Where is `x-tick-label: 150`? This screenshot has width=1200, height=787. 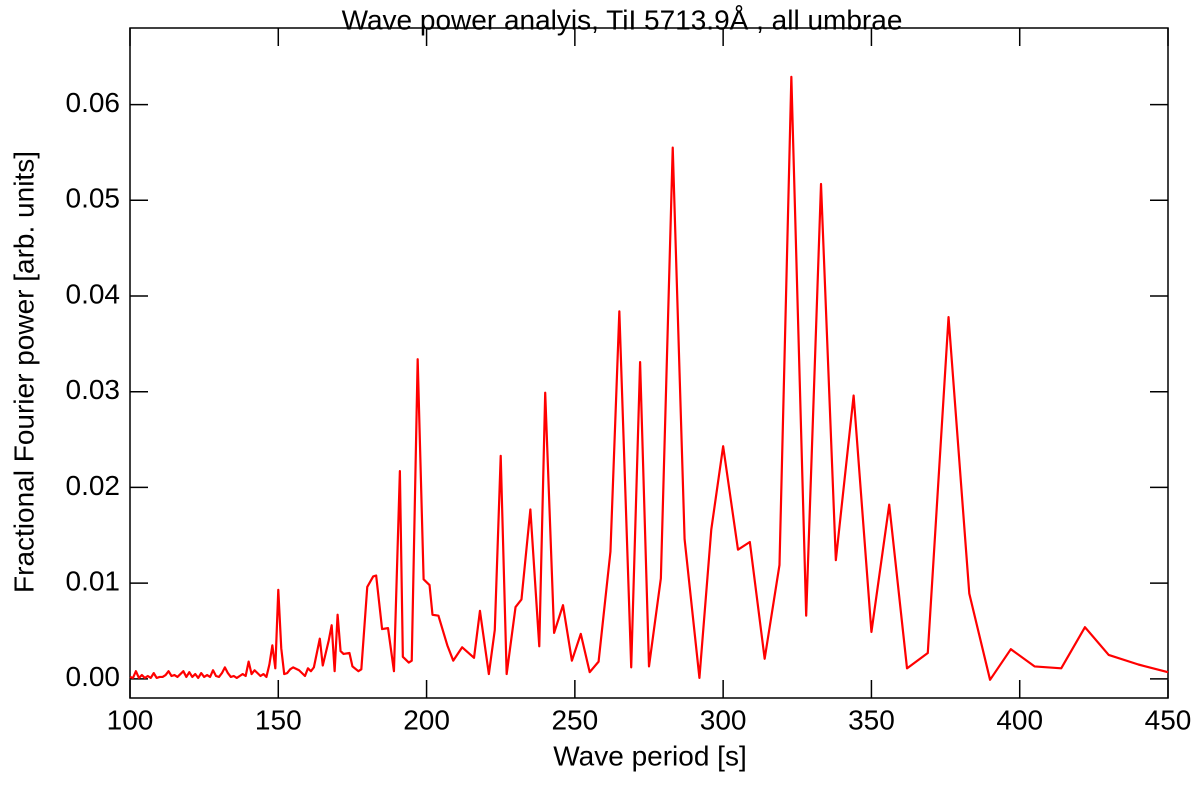
x-tick-label: 150 is located at coordinates (278, 719).